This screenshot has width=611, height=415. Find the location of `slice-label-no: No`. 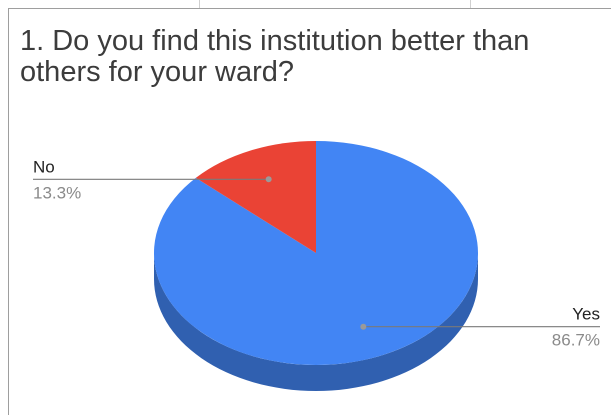

slice-label-no: No is located at coordinates (44, 166).